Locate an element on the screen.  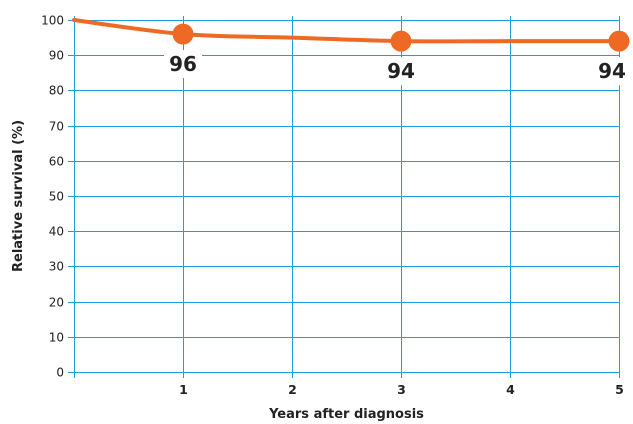
data-labels: 96 94 94 is located at coordinates (397, 68).